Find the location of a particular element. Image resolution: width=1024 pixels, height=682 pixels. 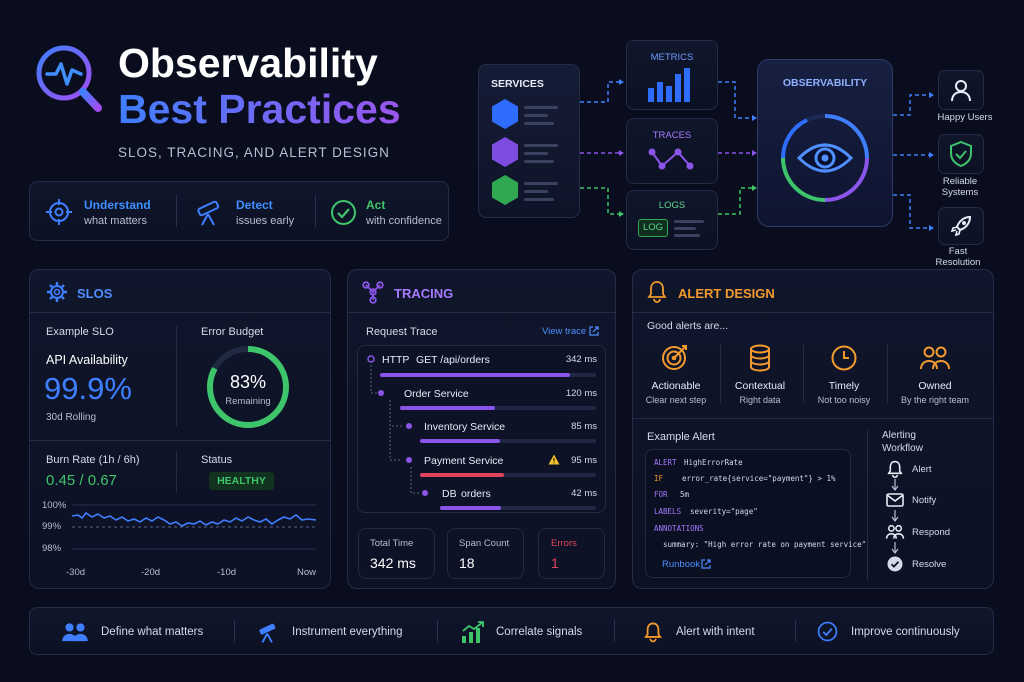

log-line-placeholders is located at coordinates (689, 228).